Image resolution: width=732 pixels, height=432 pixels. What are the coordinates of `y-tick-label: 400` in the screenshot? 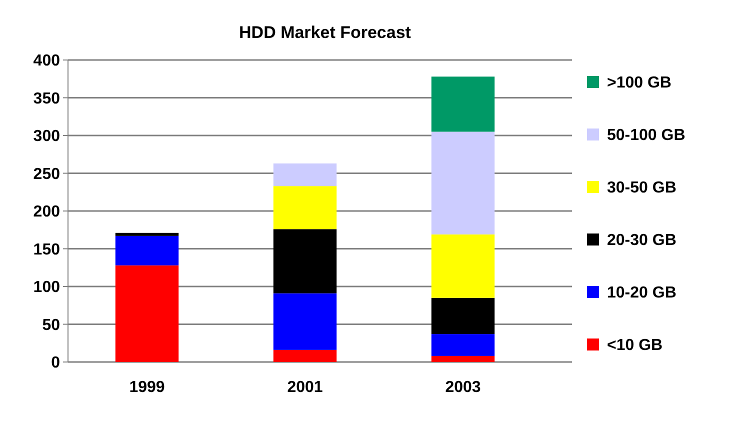 It's located at (46, 61).